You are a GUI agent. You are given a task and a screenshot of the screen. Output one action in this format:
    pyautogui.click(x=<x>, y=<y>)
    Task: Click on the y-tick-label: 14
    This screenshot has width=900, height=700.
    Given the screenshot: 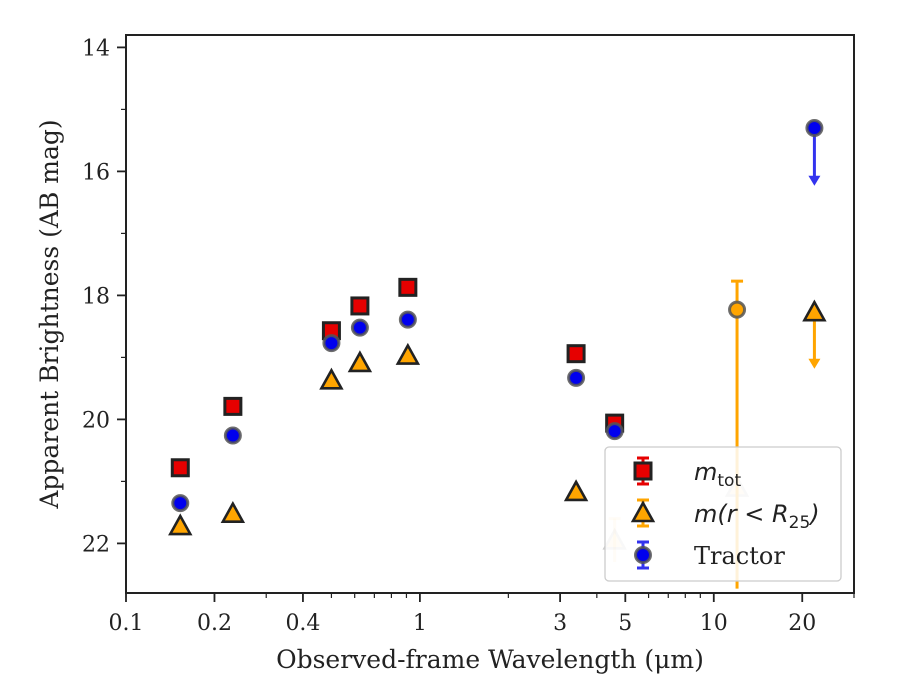 What is the action you would take?
    pyautogui.click(x=96, y=48)
    